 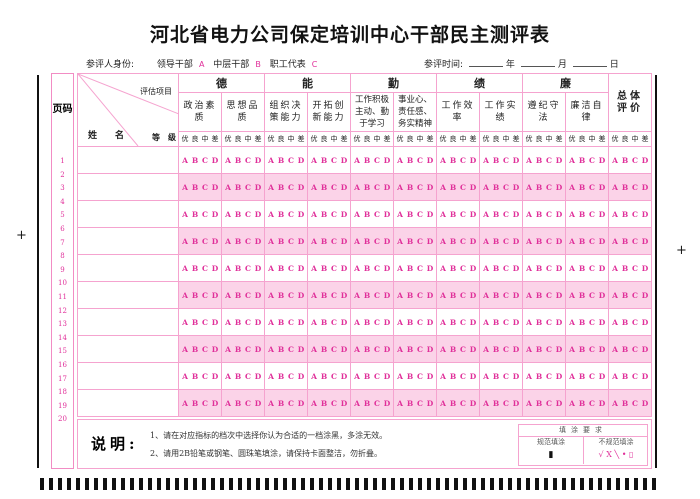 I want to click on page-number-bubble: 7, so click(x=62, y=242).